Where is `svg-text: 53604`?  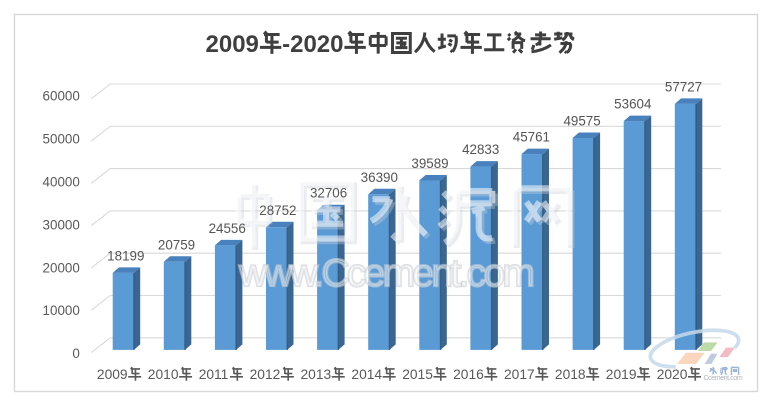
svg-text: 53604 is located at coordinates (633, 104).